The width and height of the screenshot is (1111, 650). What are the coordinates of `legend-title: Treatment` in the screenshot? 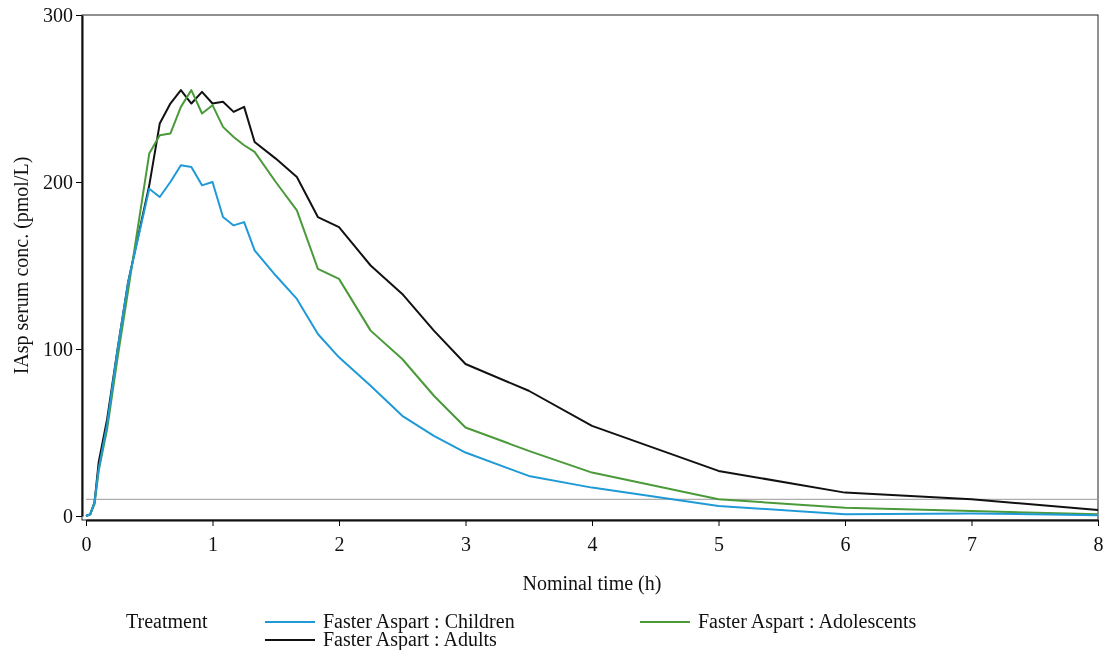 It's located at (167, 621).